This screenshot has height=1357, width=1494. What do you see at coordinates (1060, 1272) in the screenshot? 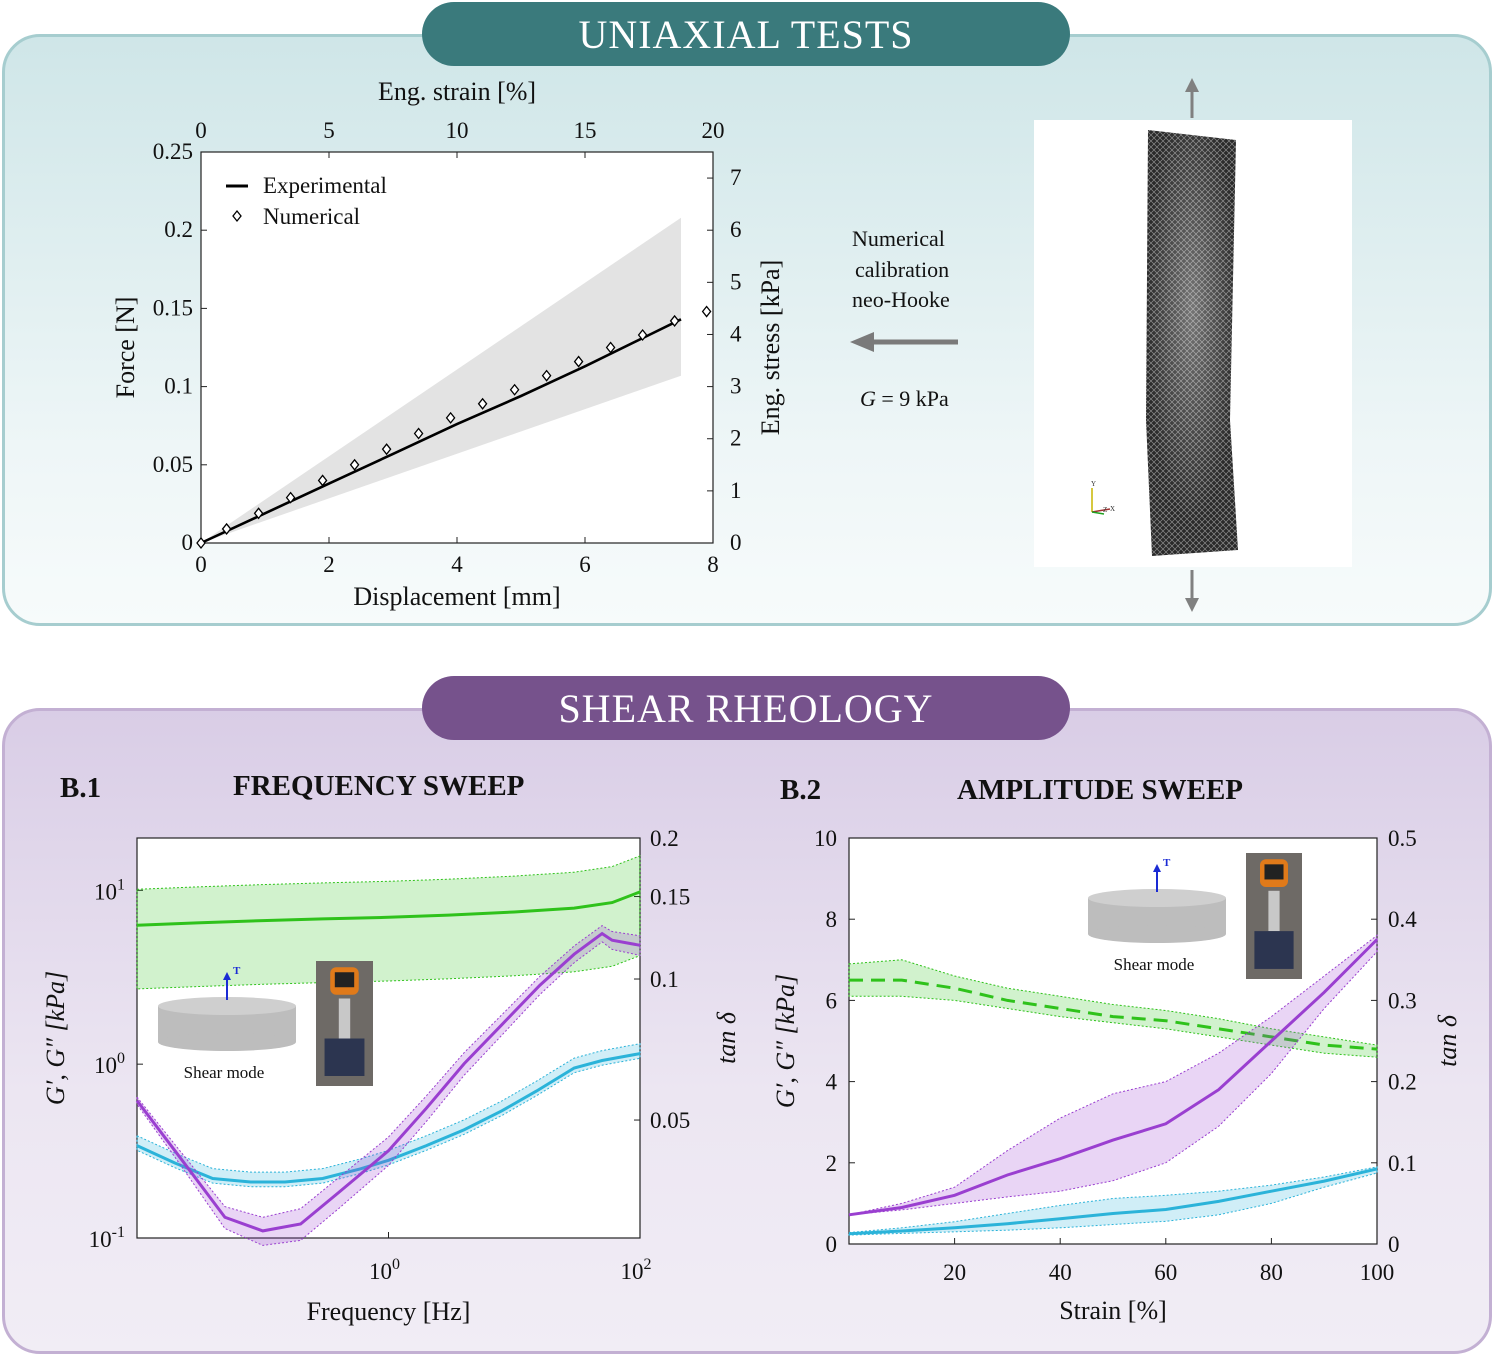
I see `x-tick-label: 40` at bounding box center [1060, 1272].